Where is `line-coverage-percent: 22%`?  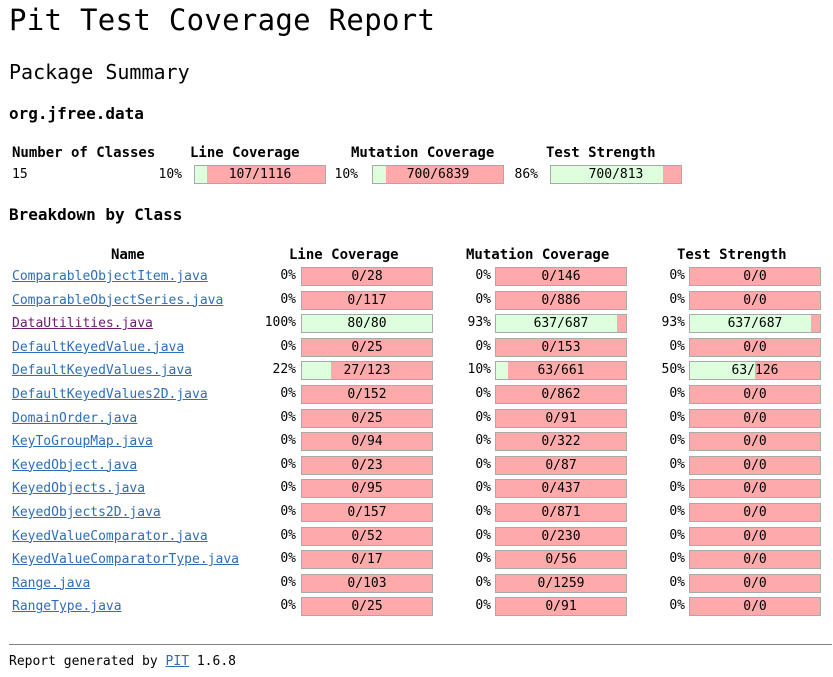 line-coverage-percent: 22% is located at coordinates (284, 370).